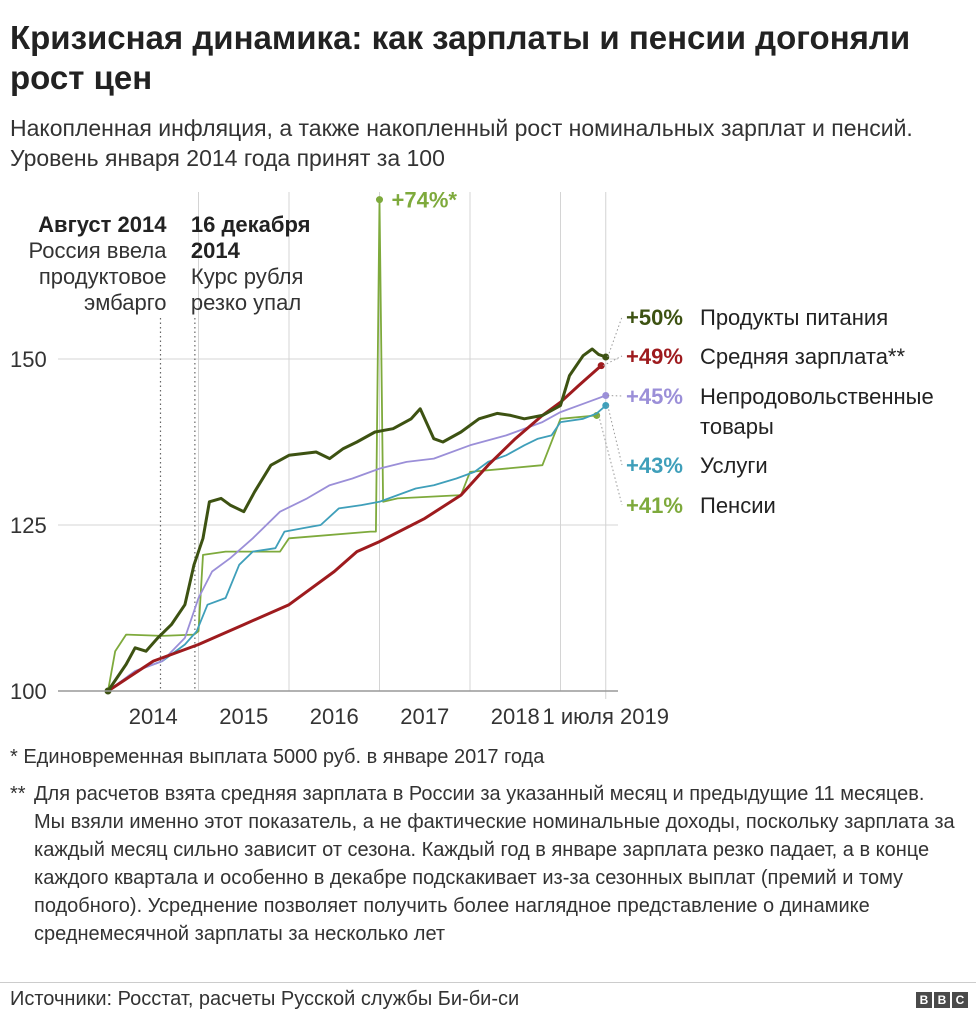  Describe the element at coordinates (28, 359) in the screenshot. I see `y-tick-label: 150` at that location.